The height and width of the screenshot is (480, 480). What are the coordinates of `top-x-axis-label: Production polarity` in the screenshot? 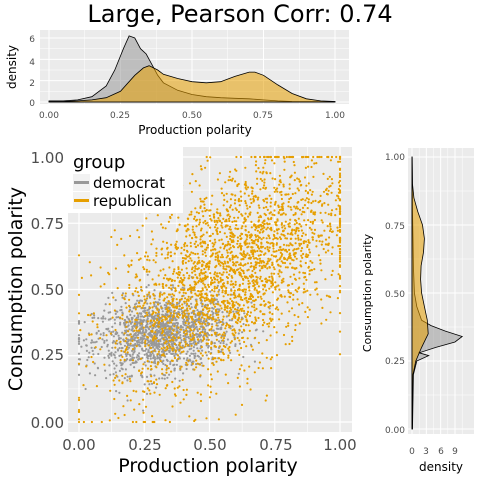 It's located at (194, 130).